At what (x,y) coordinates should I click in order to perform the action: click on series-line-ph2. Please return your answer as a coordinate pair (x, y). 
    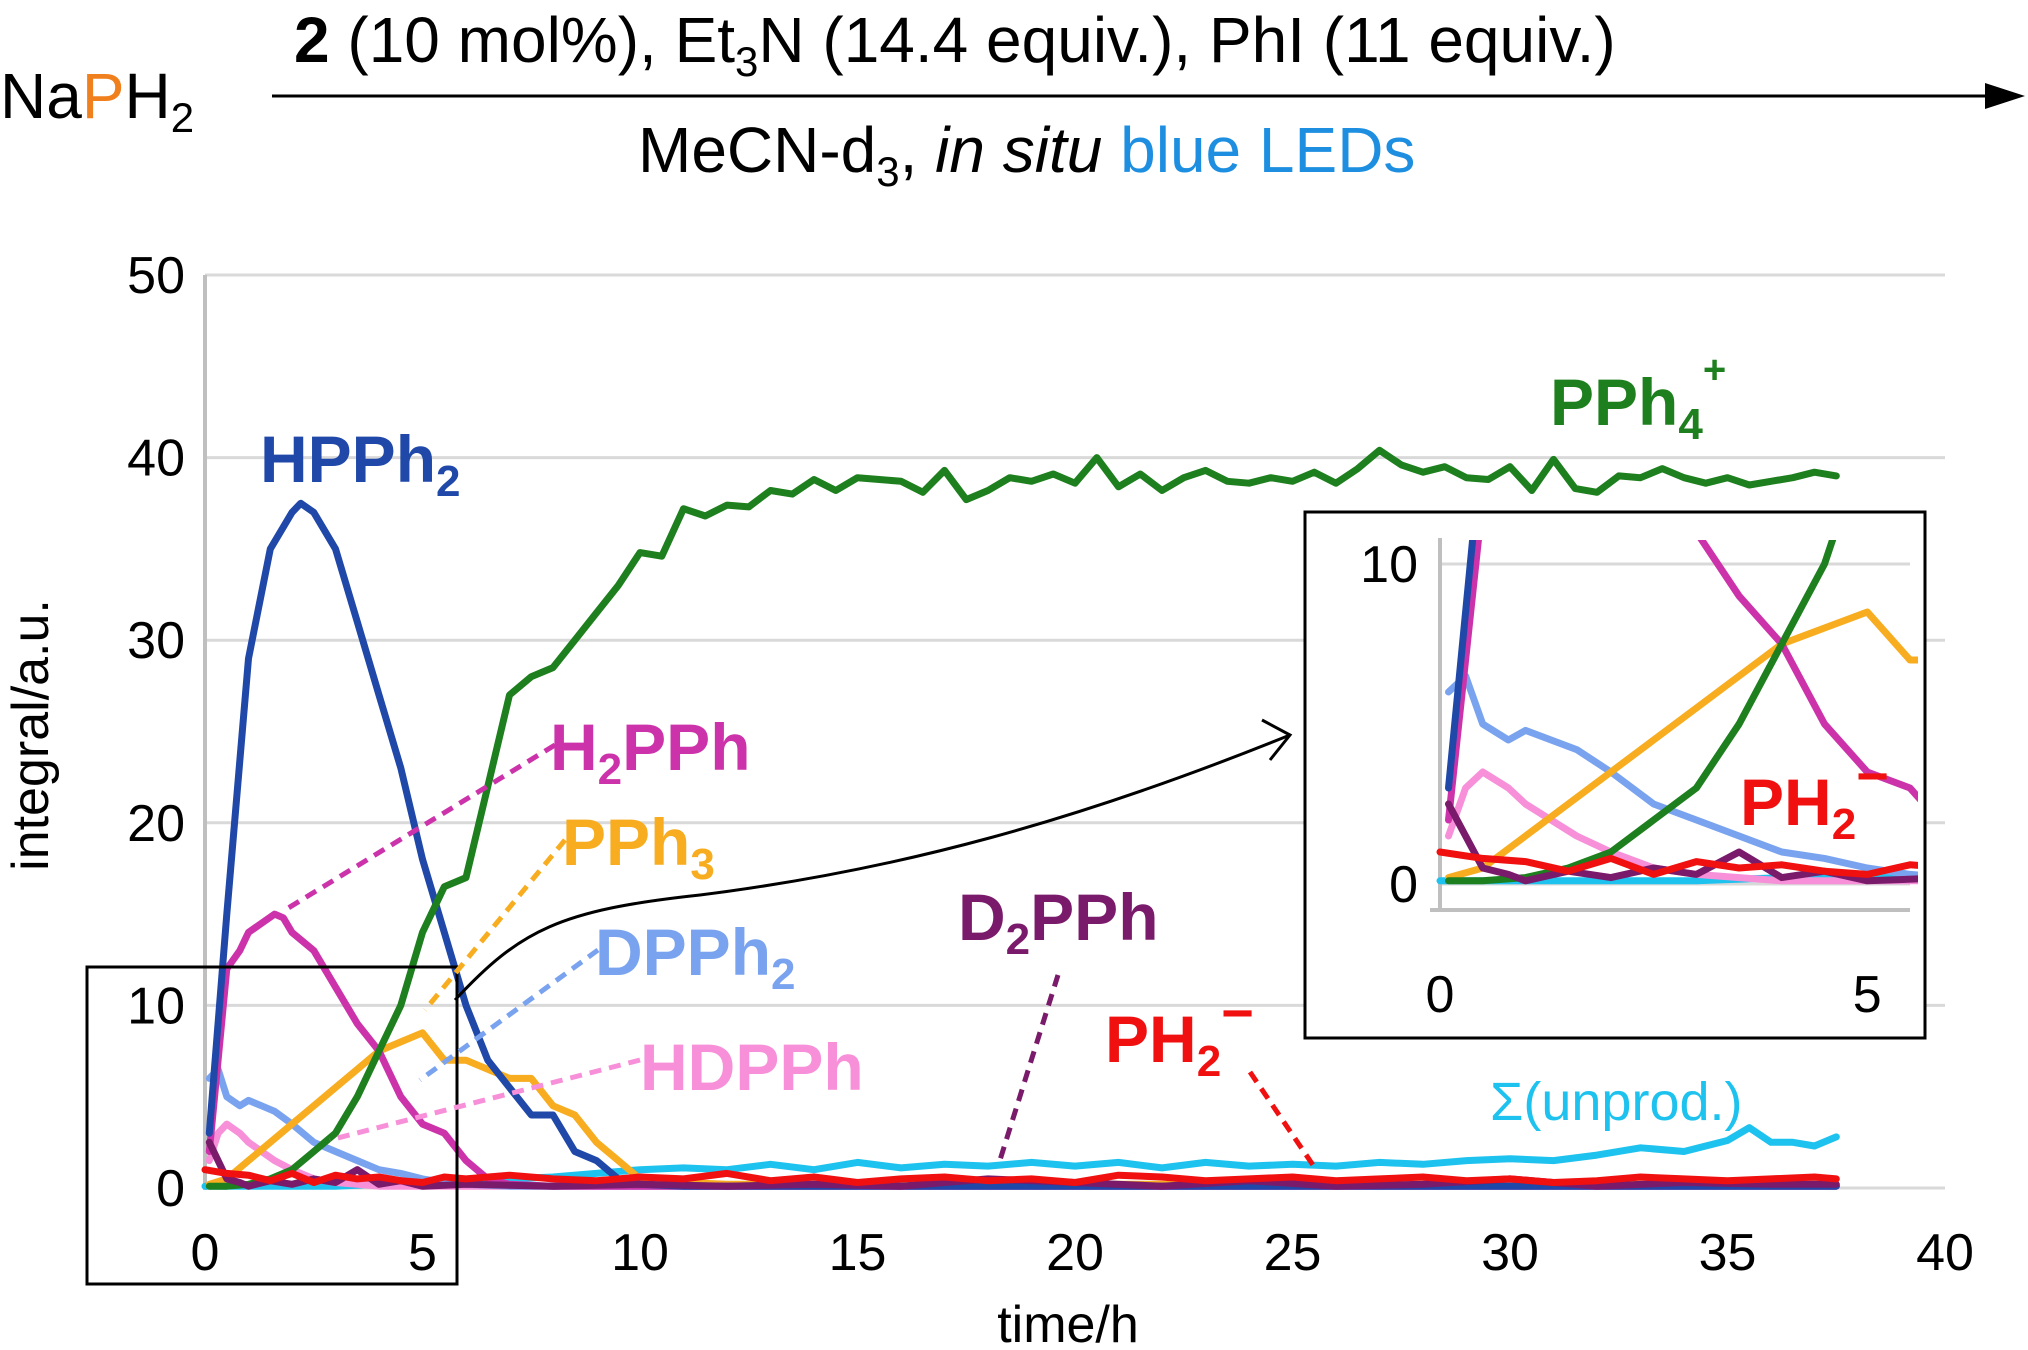
    Looking at the image, I should click on (1020, 1176).